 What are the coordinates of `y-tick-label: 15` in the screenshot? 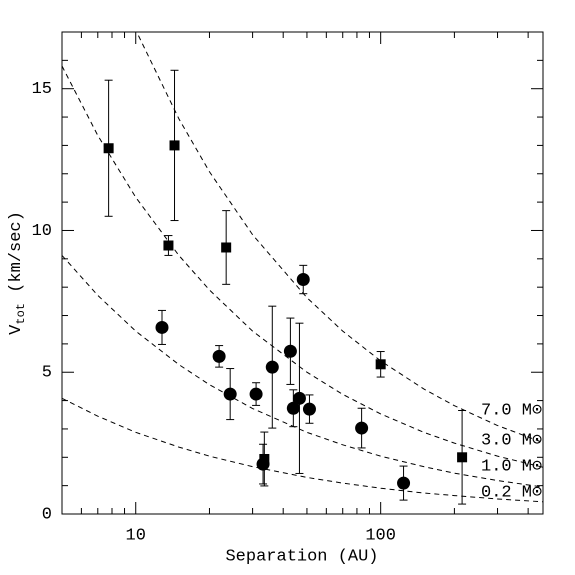 It's located at (42, 89).